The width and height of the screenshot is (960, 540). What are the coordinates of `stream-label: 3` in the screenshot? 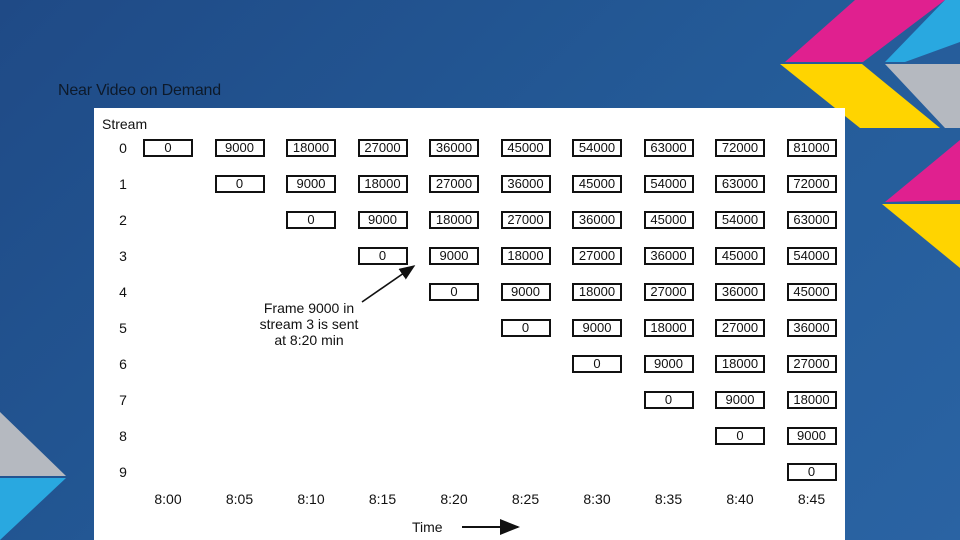 It's located at (123, 256).